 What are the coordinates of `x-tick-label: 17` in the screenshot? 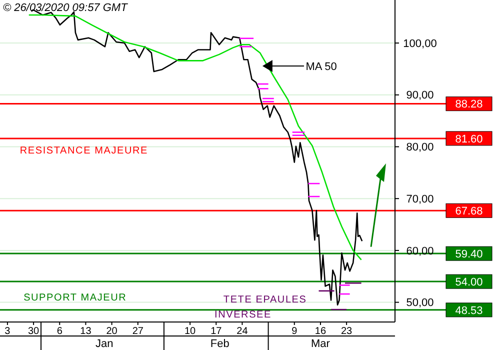 It's located at (216, 331).